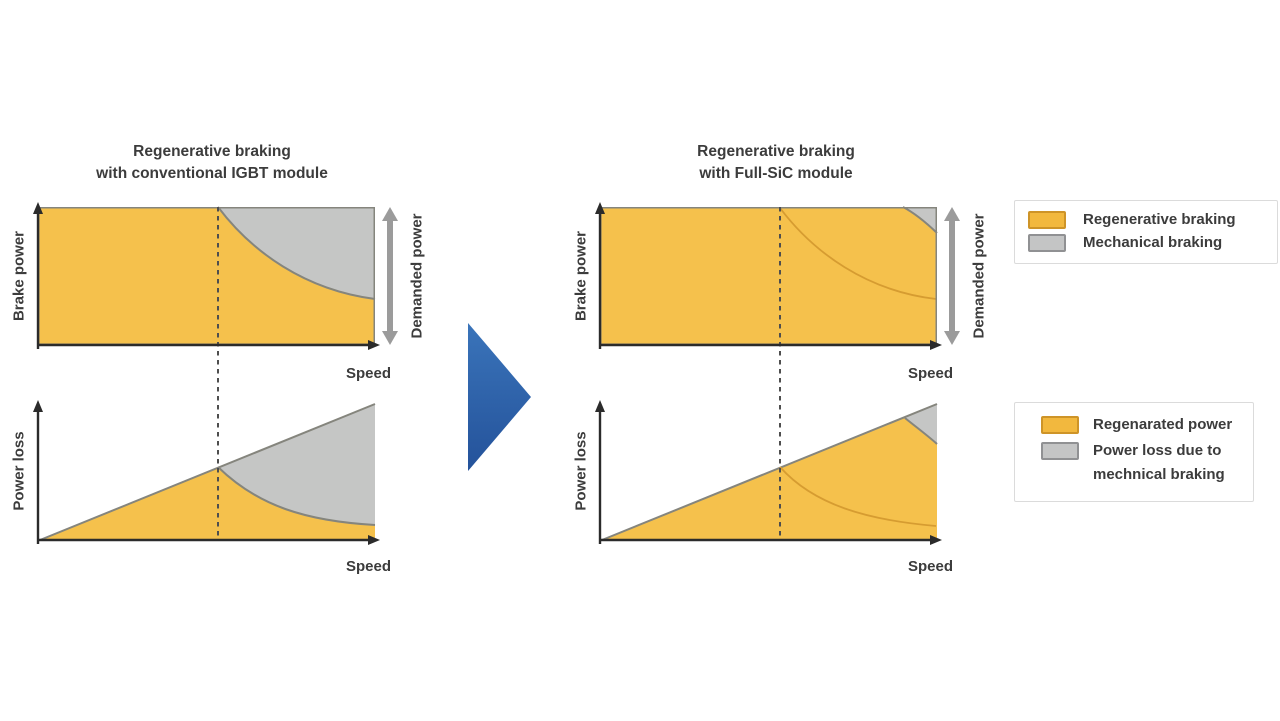  I want to click on sic-brake-power-chart, so click(769, 275).